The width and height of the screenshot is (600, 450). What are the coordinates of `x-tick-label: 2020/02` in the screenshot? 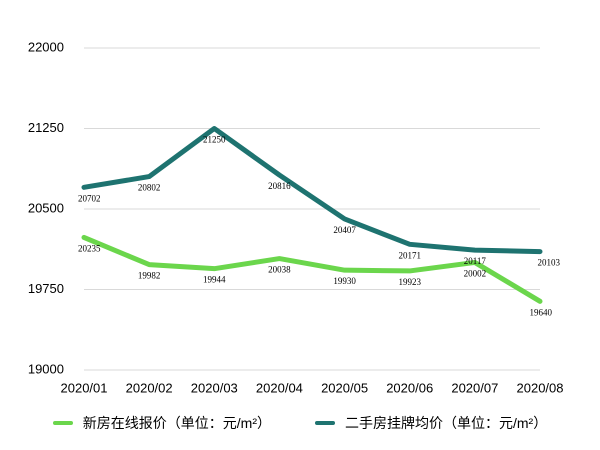 It's located at (149, 387).